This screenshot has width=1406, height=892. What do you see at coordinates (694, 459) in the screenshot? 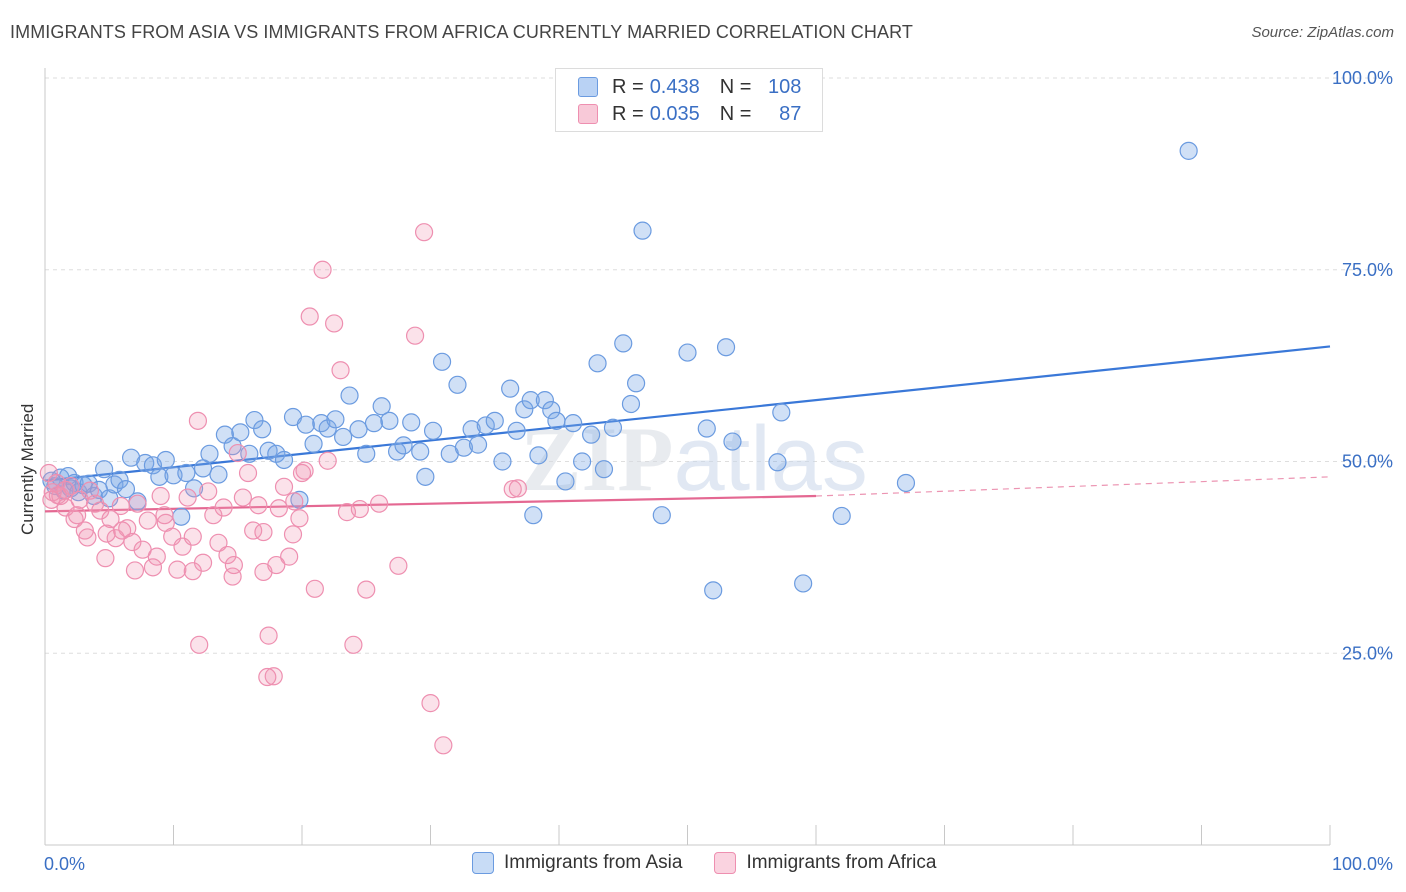
I see `watermark: ZIPatlas` at bounding box center [694, 459].